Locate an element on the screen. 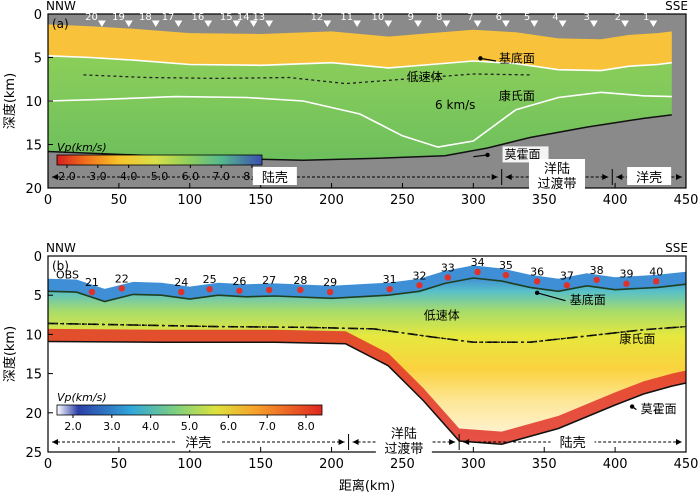 Image resolution: width=700 pixels, height=502 pixels. obs-station-label: 14 is located at coordinates (243, 17).